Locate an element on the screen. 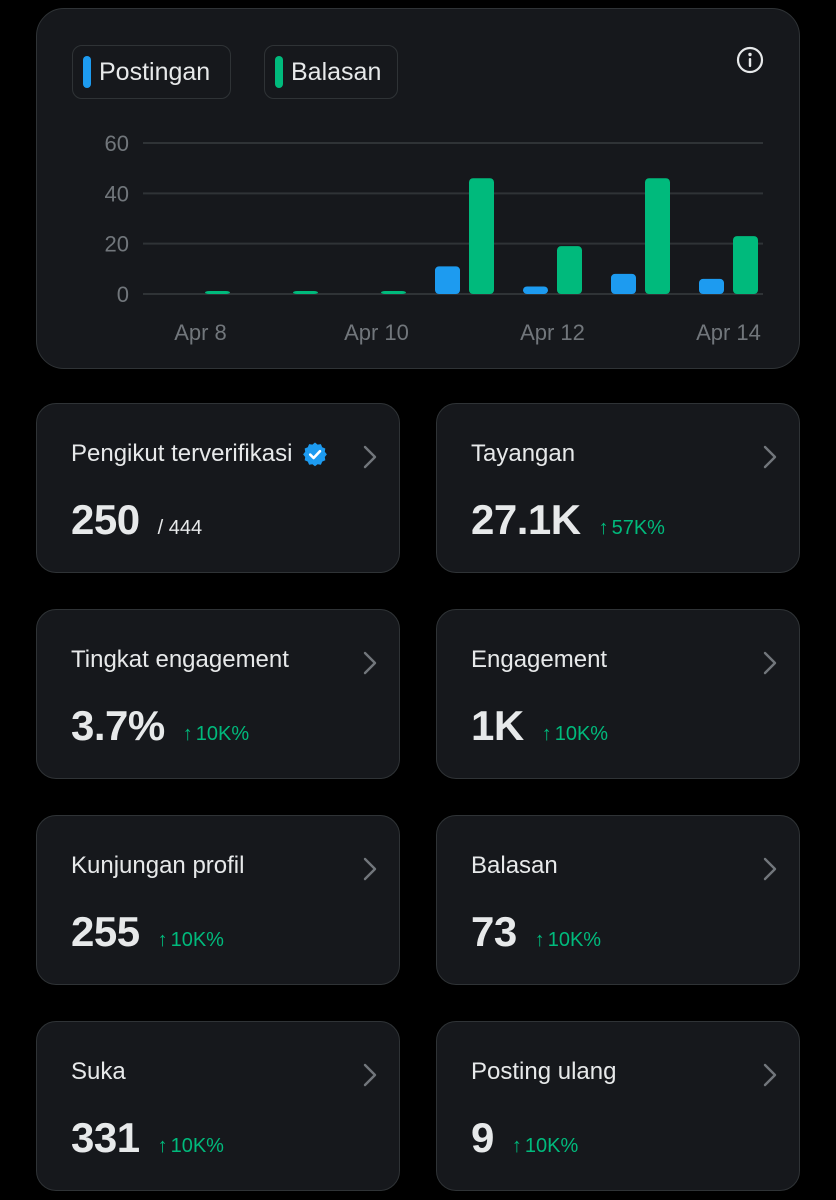 Image resolution: width=836 pixels, height=1200 pixels. legend-postingan: Postingan is located at coordinates (151, 72).